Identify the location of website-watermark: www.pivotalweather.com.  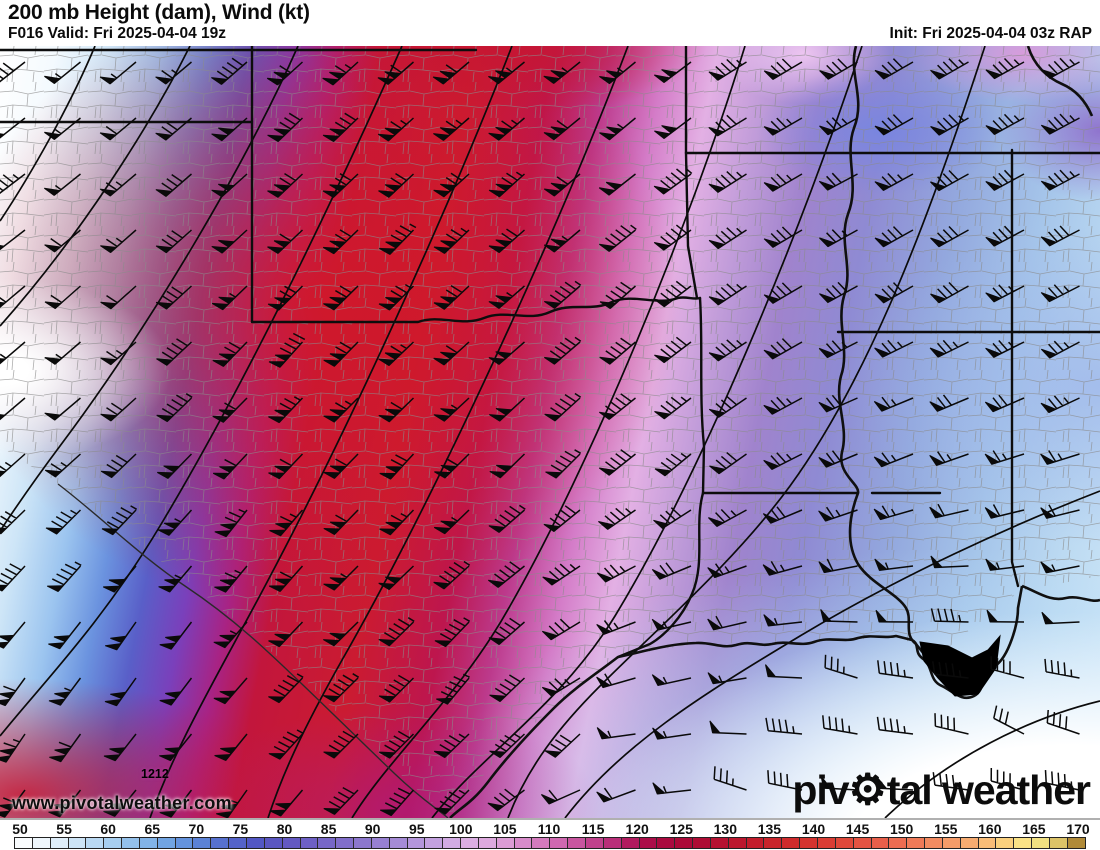
(122, 803).